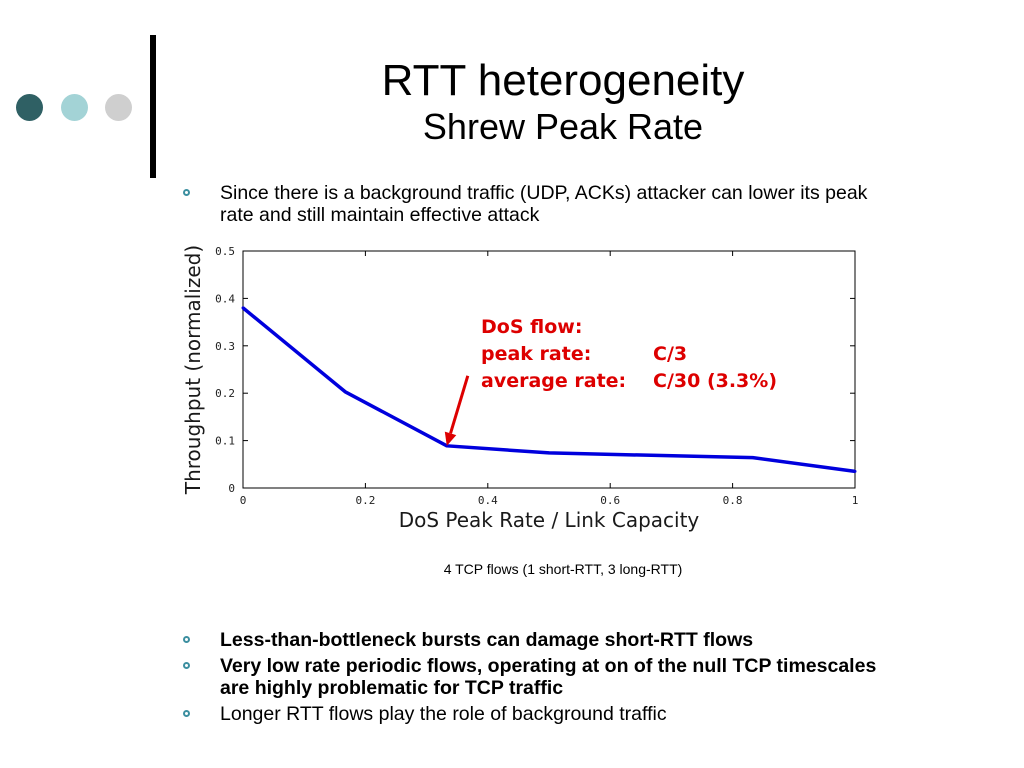 The image size is (1024, 768). What do you see at coordinates (118, 107) in the screenshot?
I see `gray-dot-icon` at bounding box center [118, 107].